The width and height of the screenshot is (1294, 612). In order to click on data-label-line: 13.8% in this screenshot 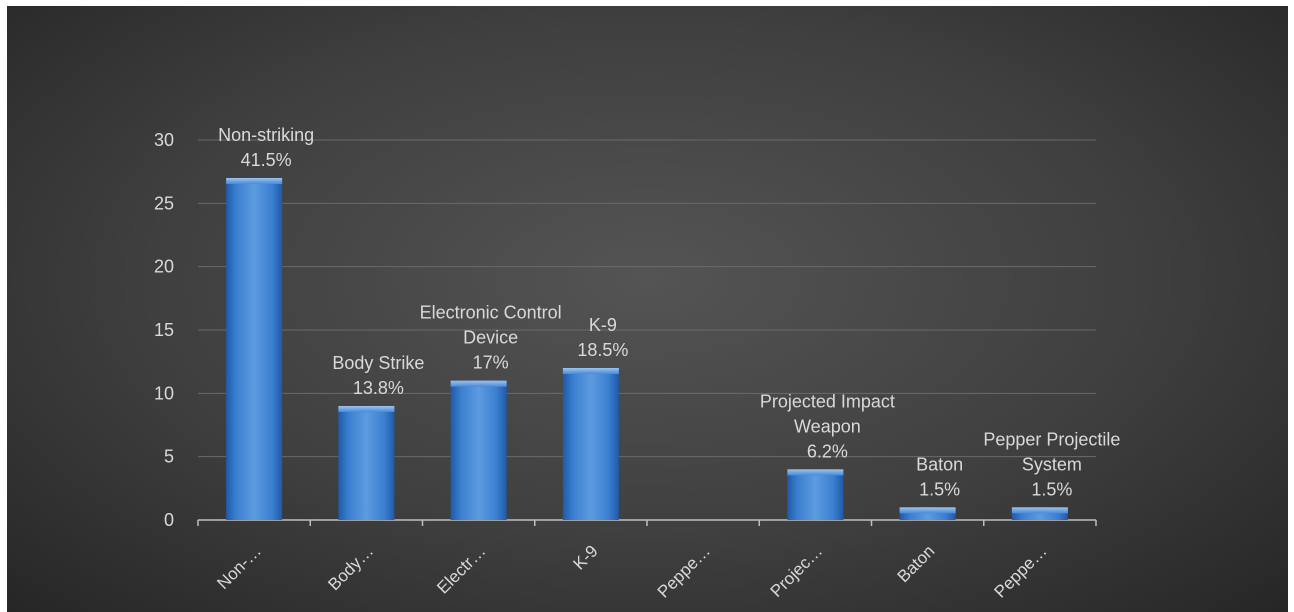, I will do `click(378, 388)`.